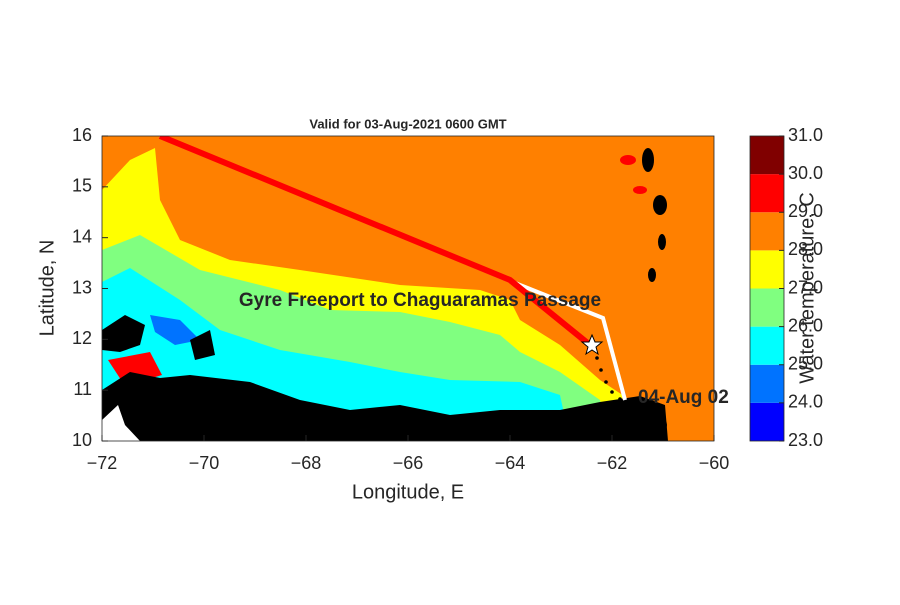 Image resolution: width=900 pixels, height=605 pixels. What do you see at coordinates (805, 440) in the screenshot?
I see `colorbar-tick-label: 23.0` at bounding box center [805, 440].